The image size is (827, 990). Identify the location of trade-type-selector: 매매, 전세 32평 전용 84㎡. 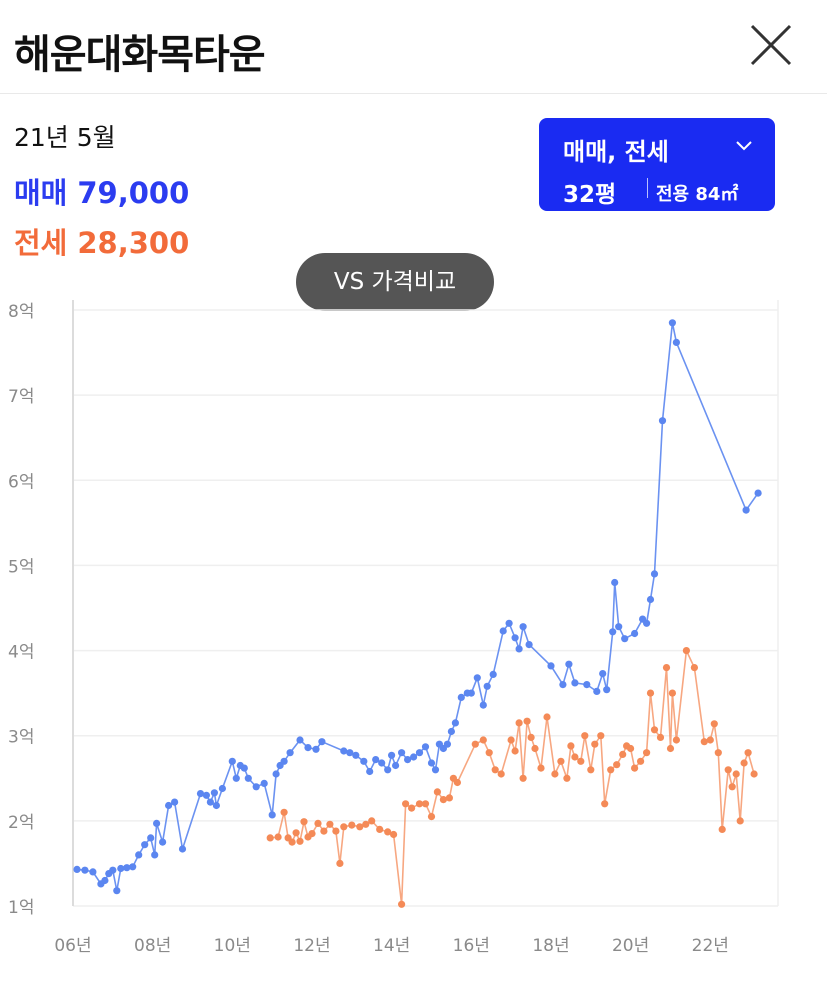
(657, 164).